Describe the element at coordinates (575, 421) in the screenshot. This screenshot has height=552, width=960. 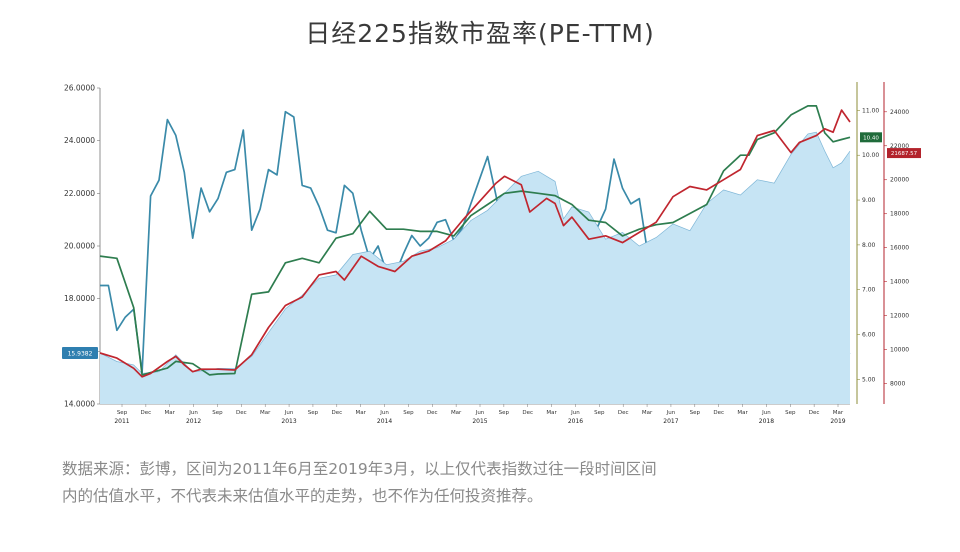
I see `x-year-label: 2016` at that location.